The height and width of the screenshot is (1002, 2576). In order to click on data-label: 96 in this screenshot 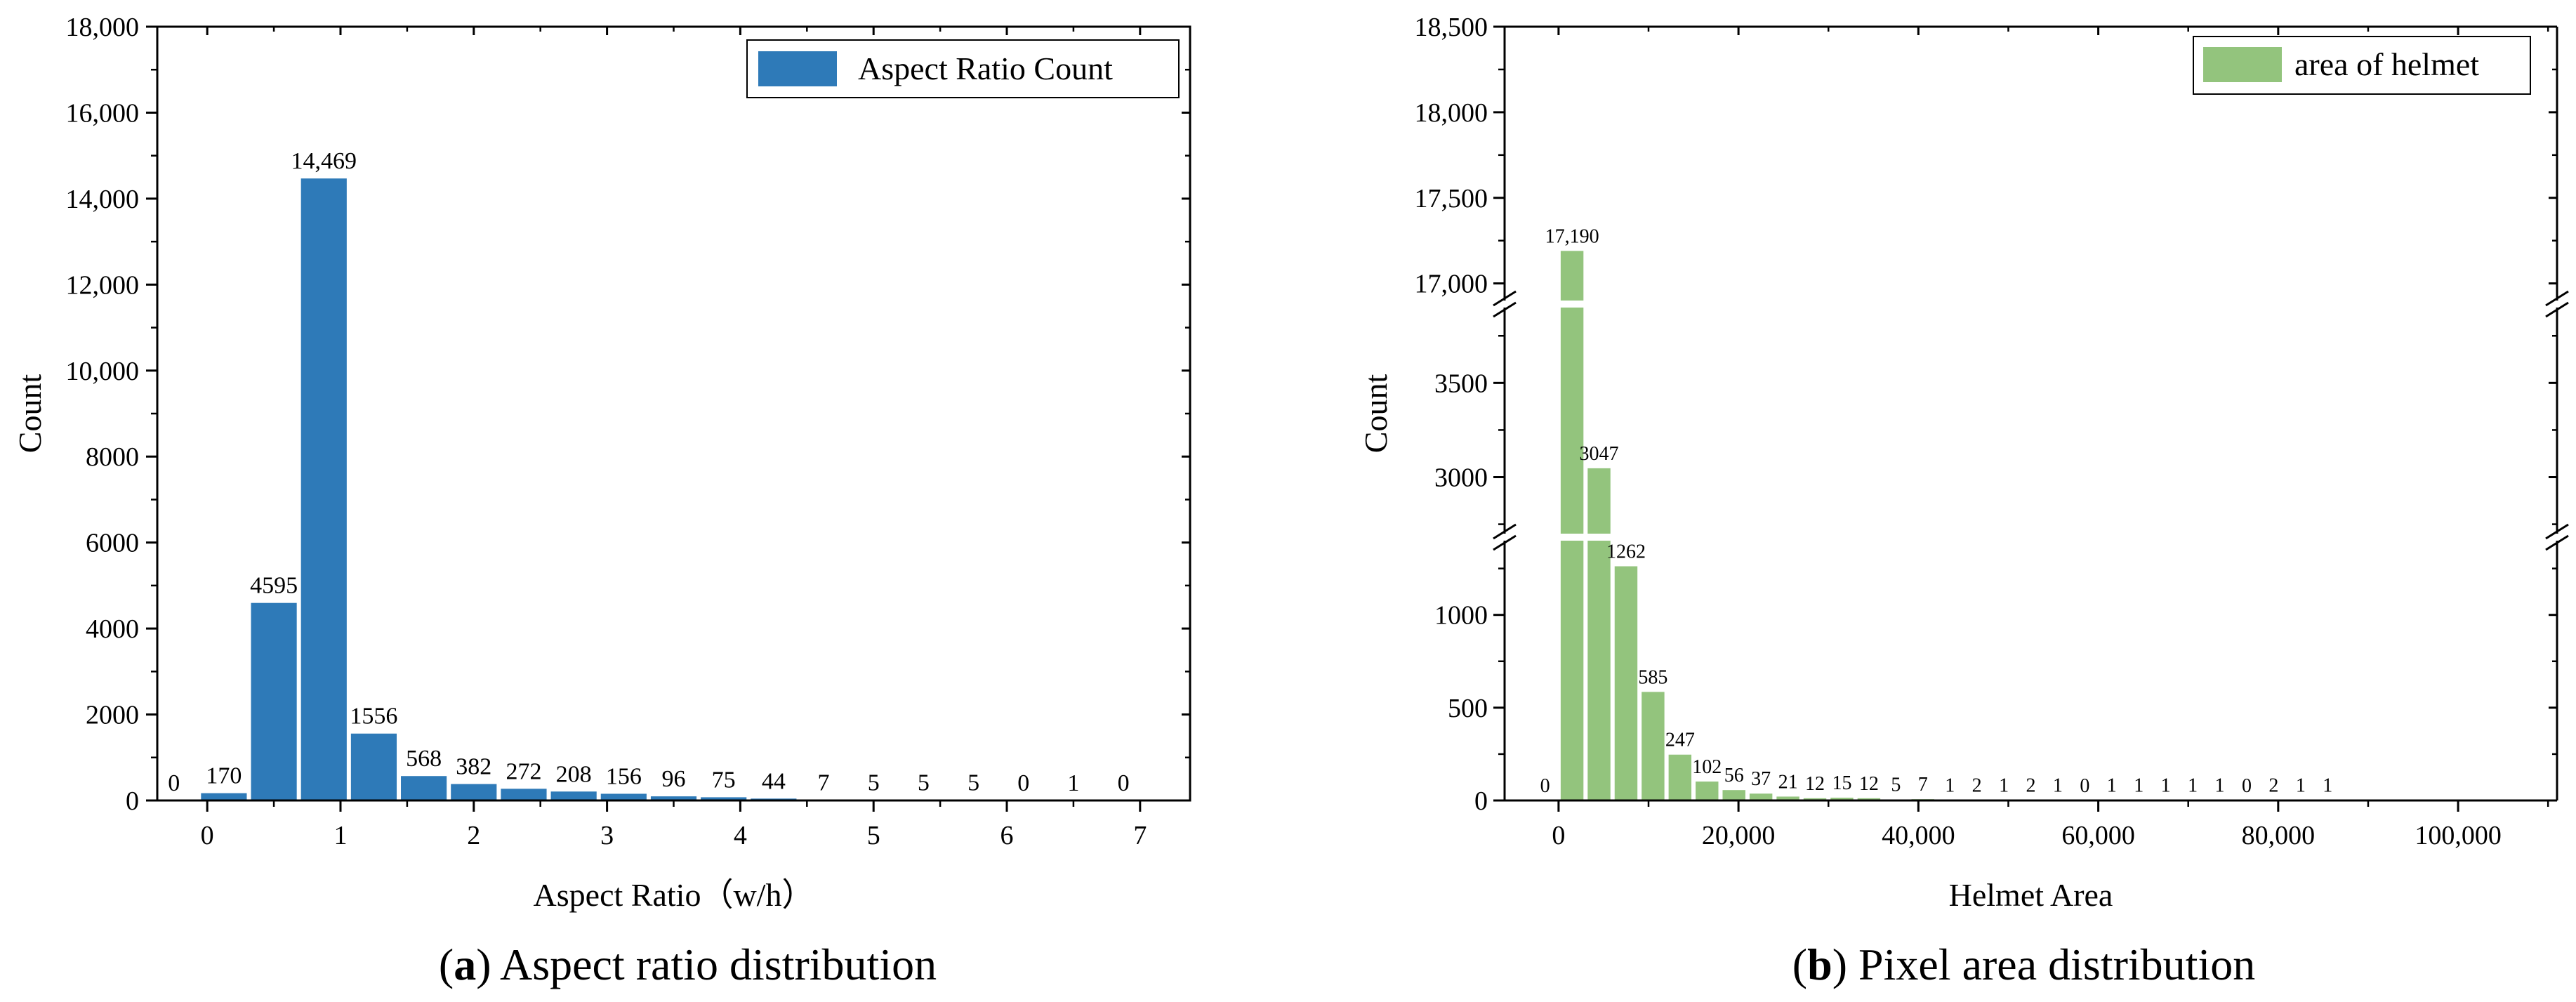, I will do `click(674, 779)`.